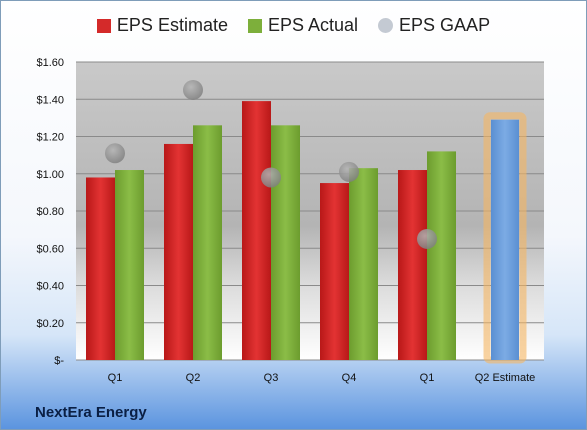 This screenshot has height=430, width=587. I want to click on y-tick-label: $0.80, so click(50, 212).